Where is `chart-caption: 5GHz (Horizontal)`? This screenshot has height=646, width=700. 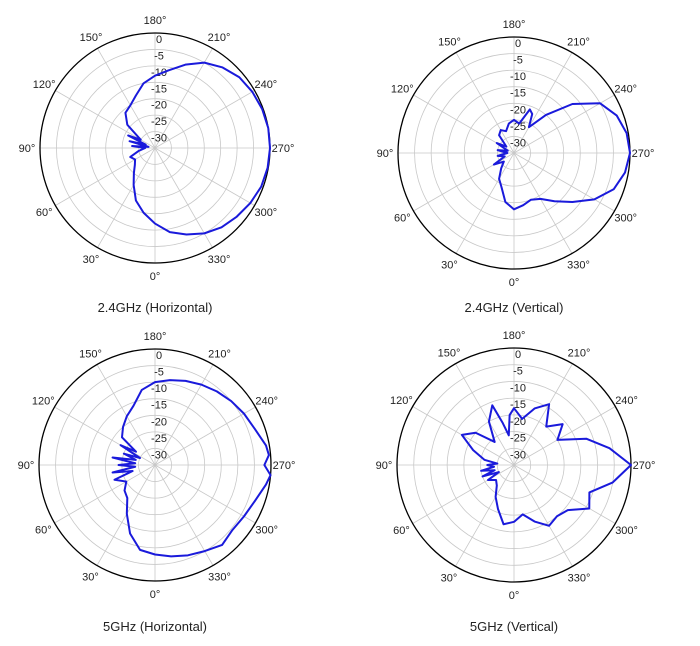 chart-caption: 5GHz (Horizontal) is located at coordinates (155, 626).